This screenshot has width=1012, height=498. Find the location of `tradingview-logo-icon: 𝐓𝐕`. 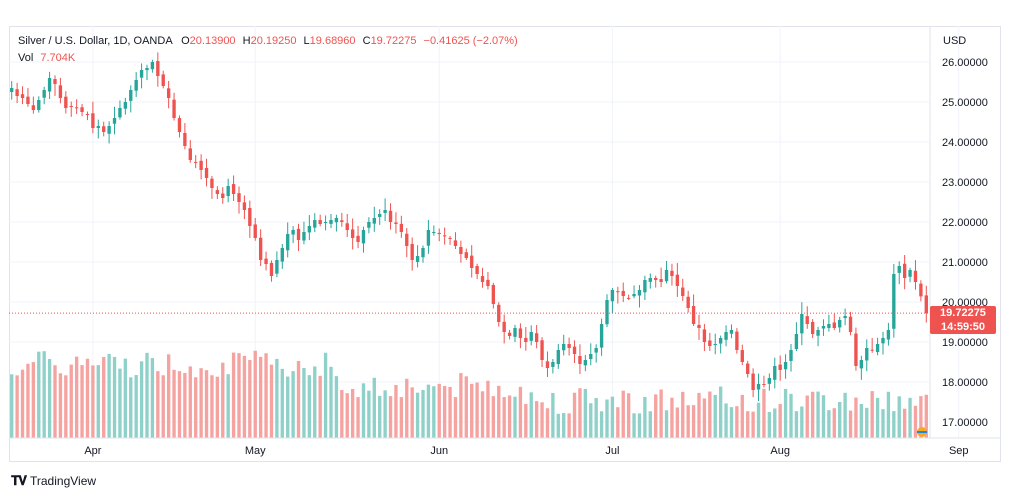

tradingview-logo-icon: 𝐓𝐕 is located at coordinates (19, 480).